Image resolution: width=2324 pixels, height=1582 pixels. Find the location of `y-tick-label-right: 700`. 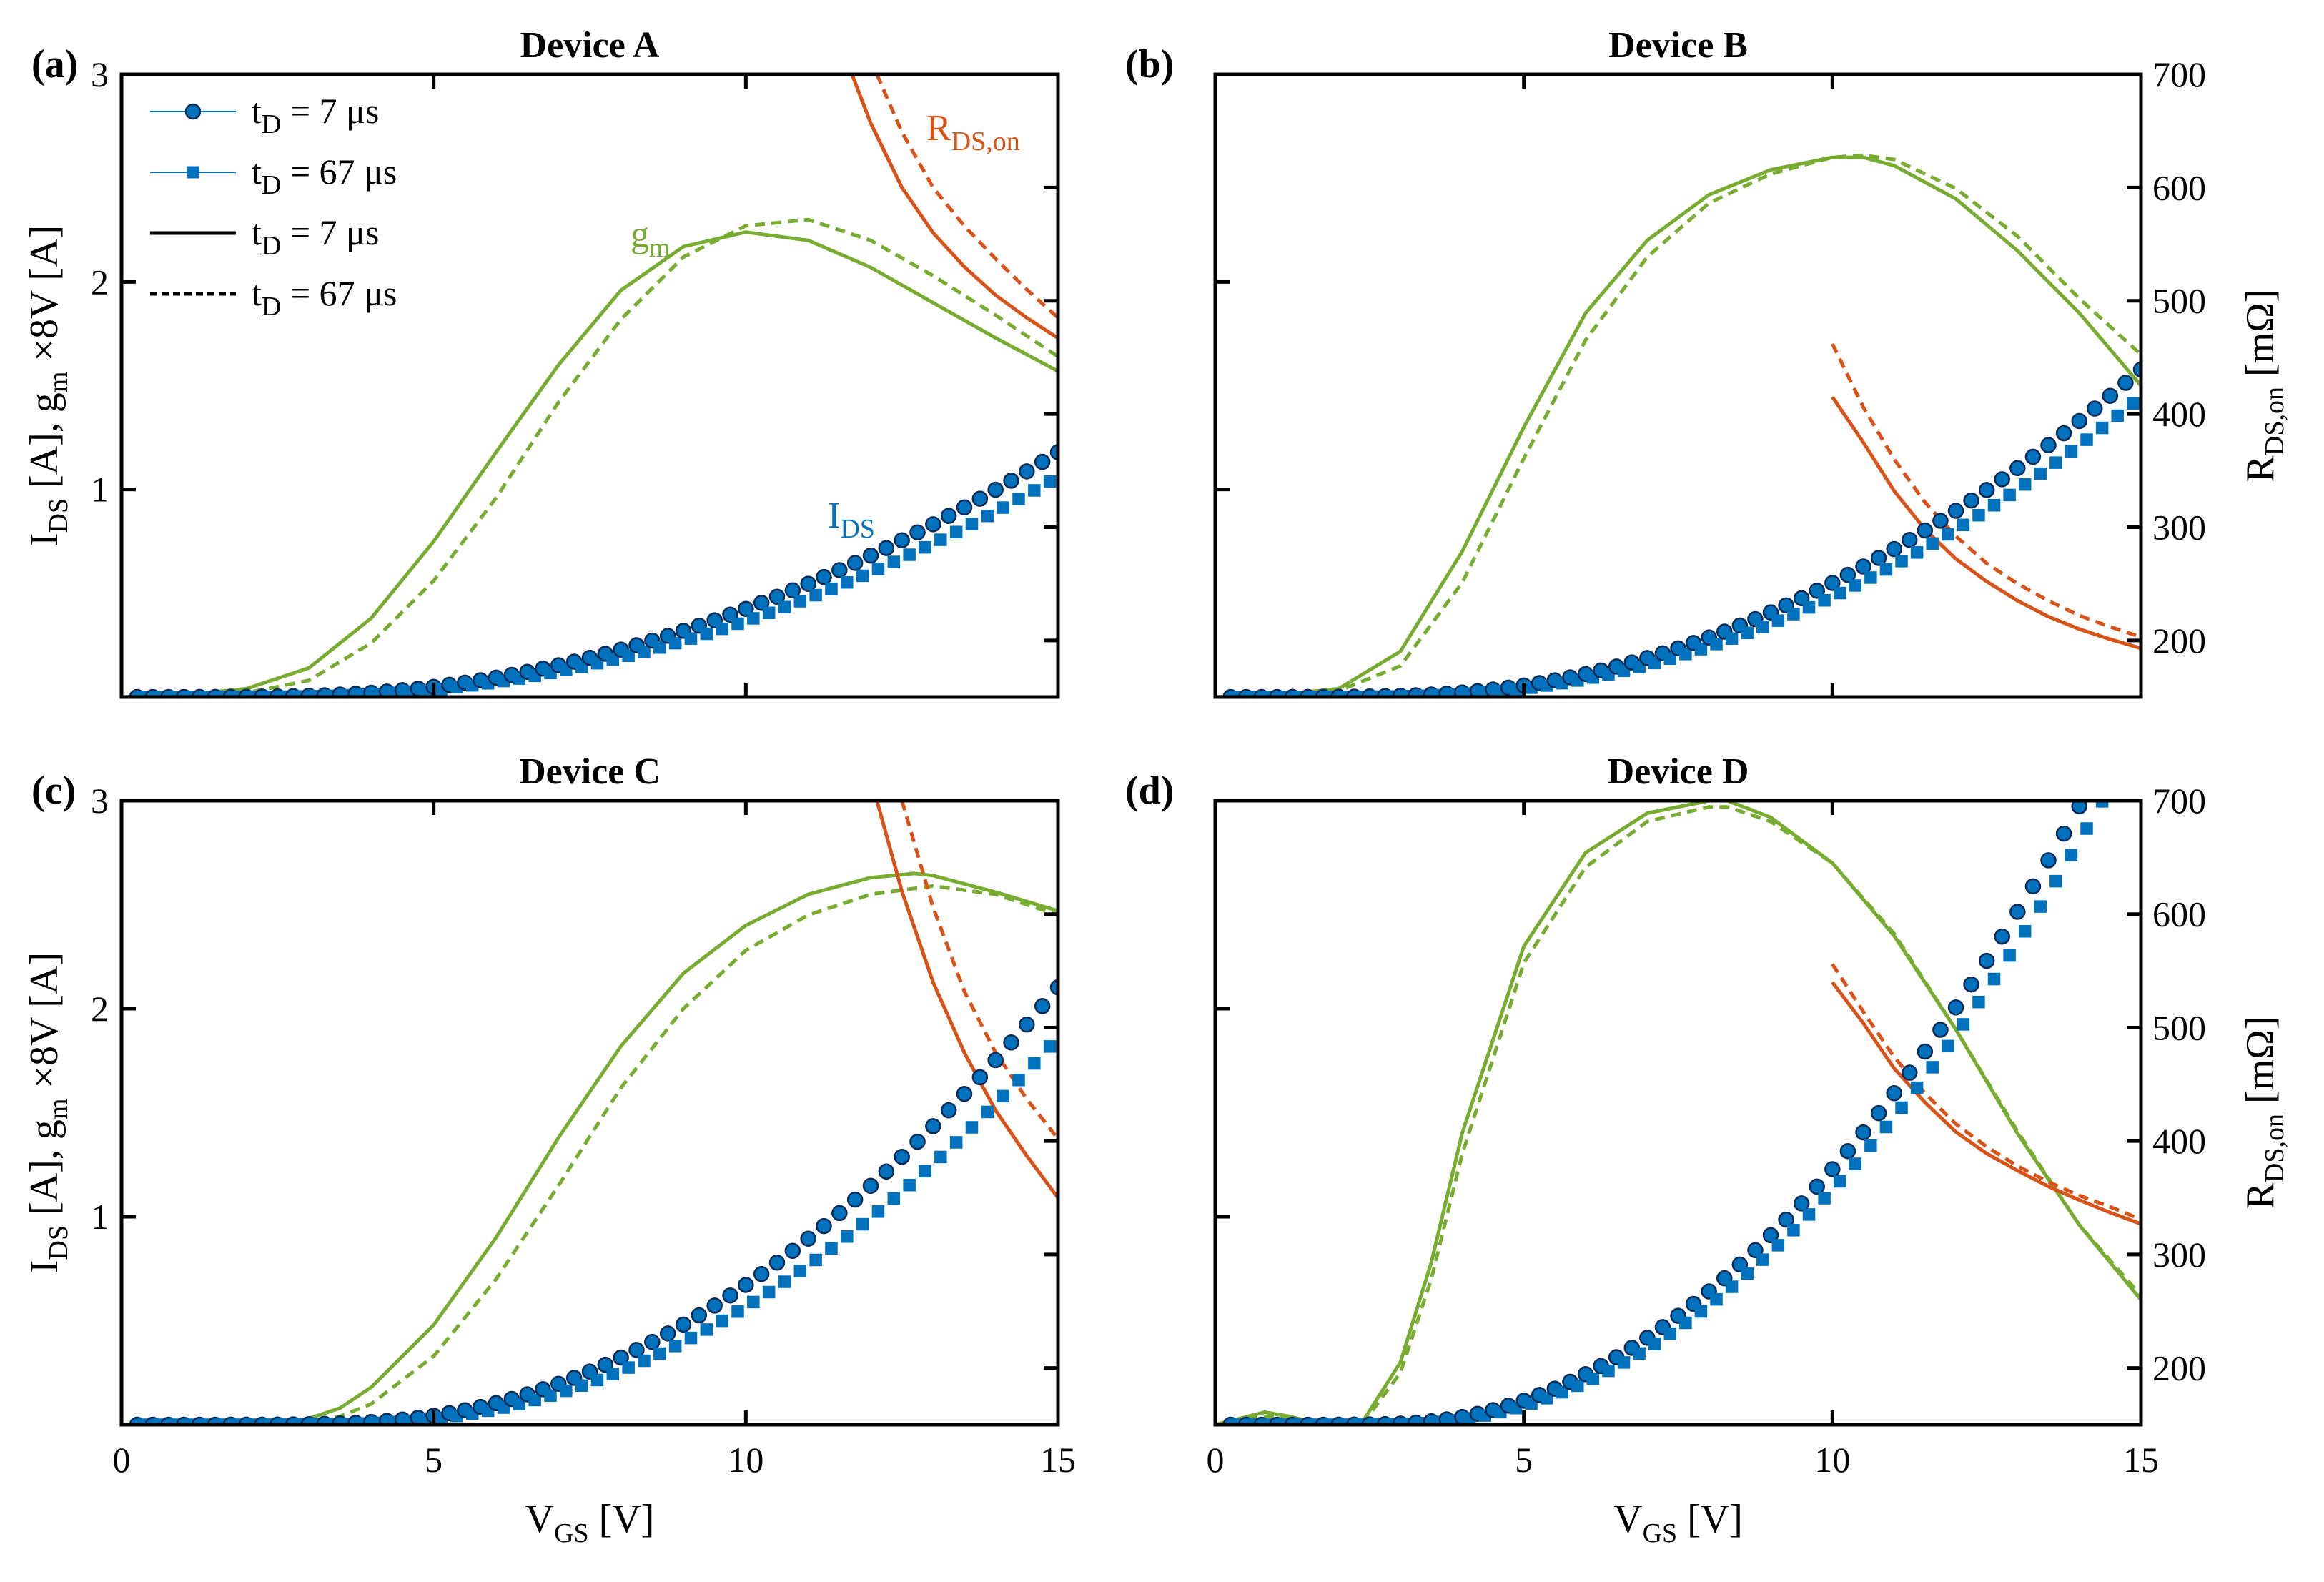

y-tick-label-right: 700 is located at coordinates (2179, 801).